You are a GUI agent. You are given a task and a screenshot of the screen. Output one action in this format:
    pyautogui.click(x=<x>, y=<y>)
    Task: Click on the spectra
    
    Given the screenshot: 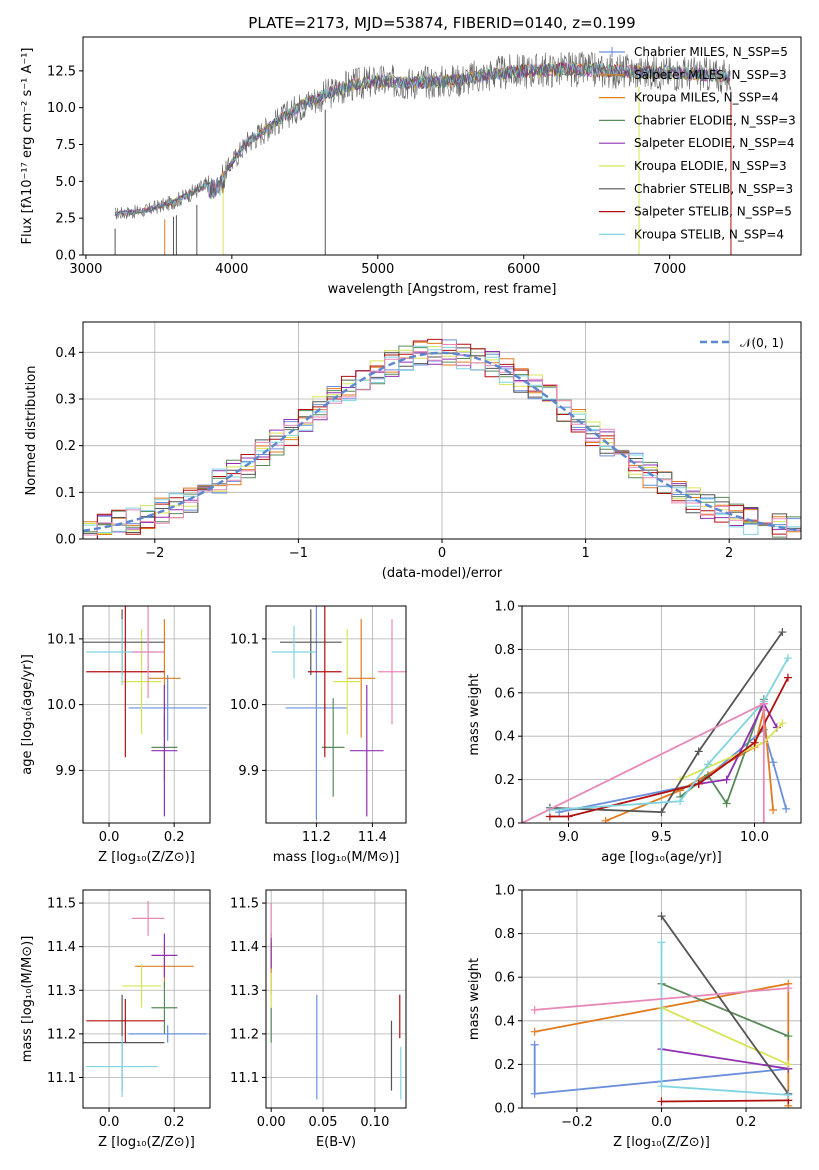 What is the action you would take?
    pyautogui.click(x=423, y=153)
    